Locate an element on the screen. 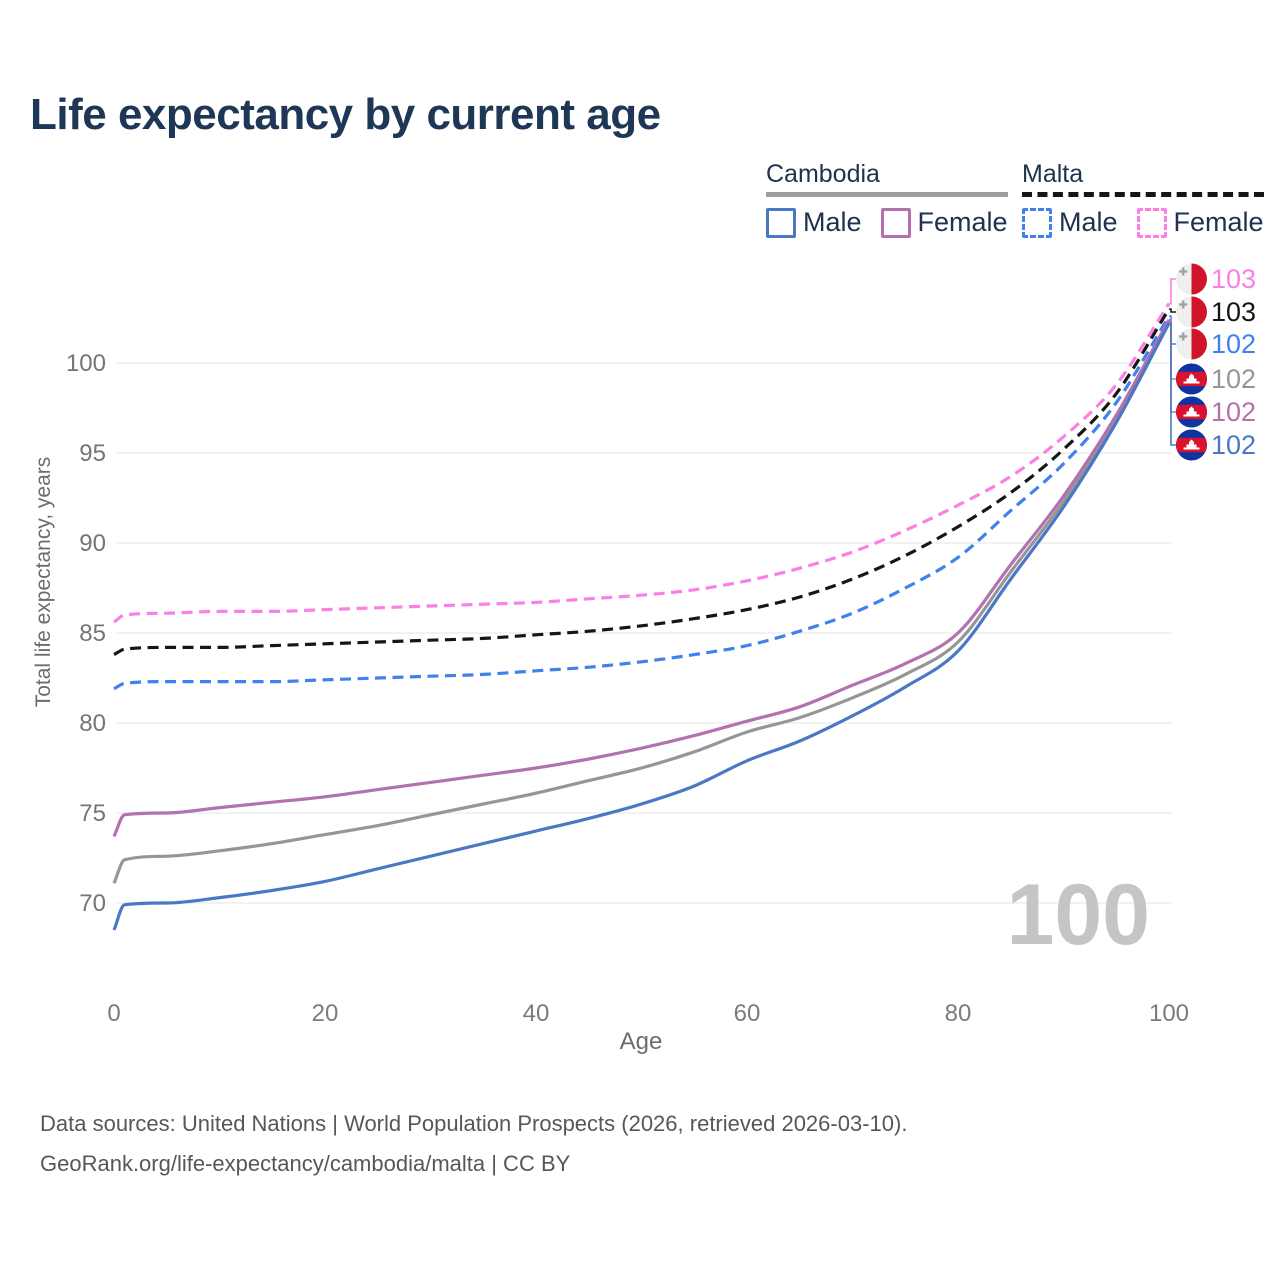  x-tick-40: 40 is located at coordinates (536, 1013).